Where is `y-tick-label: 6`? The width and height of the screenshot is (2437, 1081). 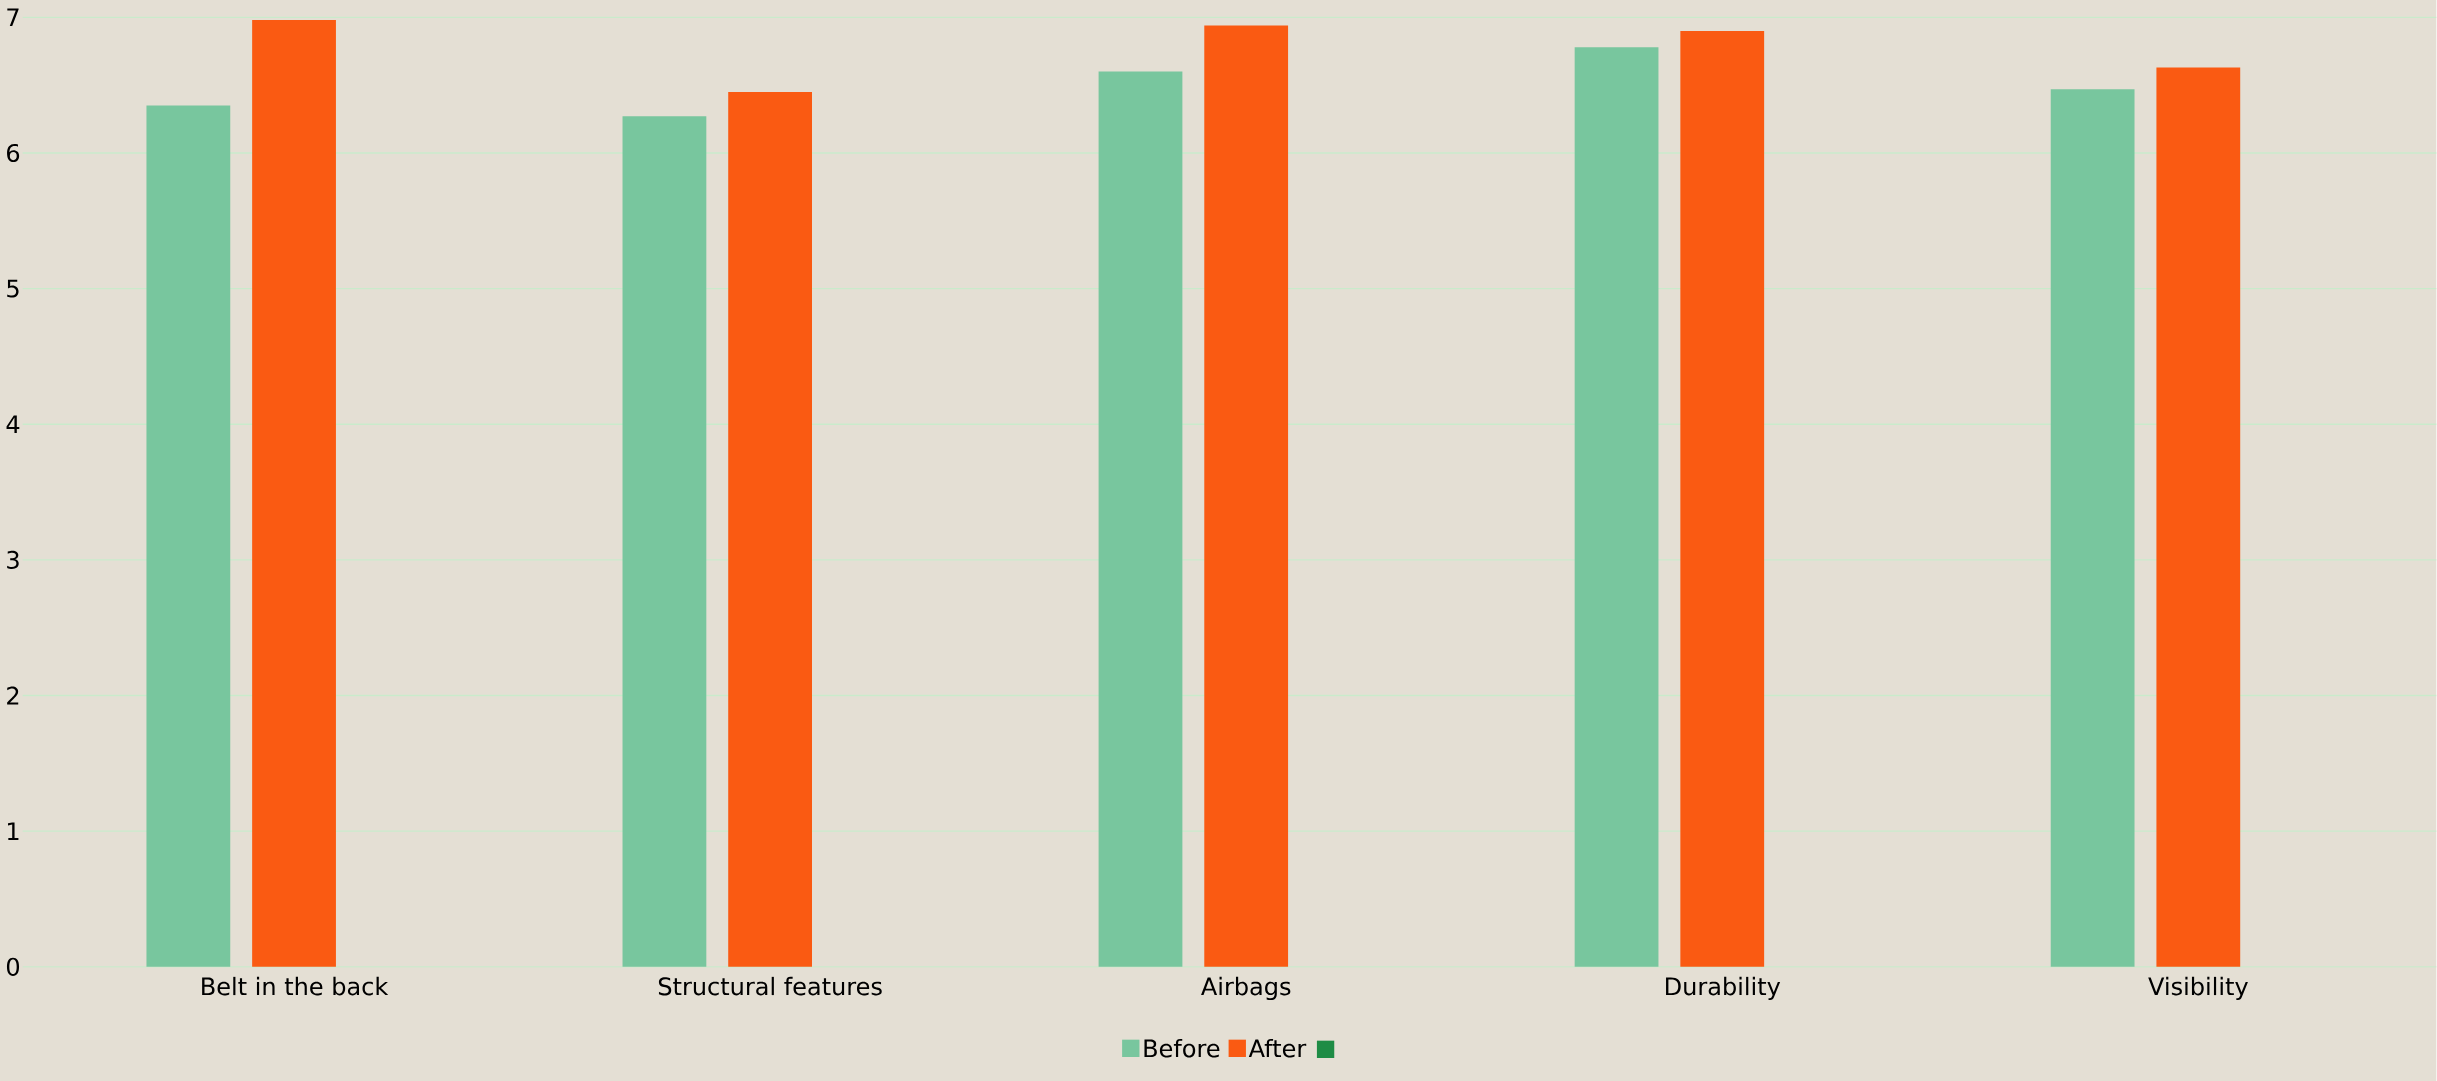
y-tick-label: 6 is located at coordinates (13, 152).